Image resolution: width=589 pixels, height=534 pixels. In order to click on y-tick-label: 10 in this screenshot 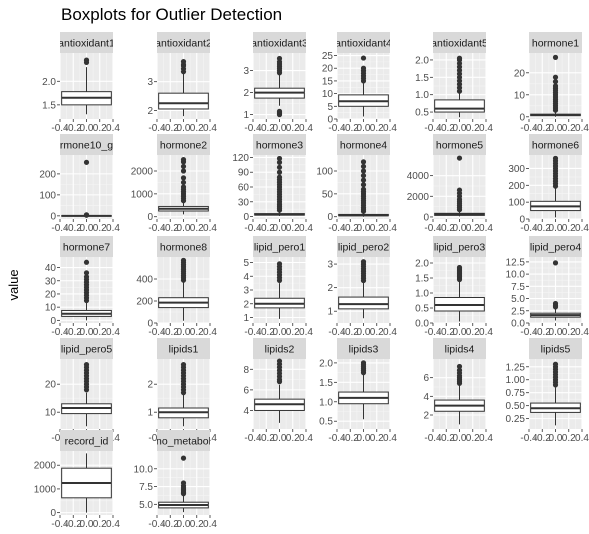, I will do `click(51, 308)`.